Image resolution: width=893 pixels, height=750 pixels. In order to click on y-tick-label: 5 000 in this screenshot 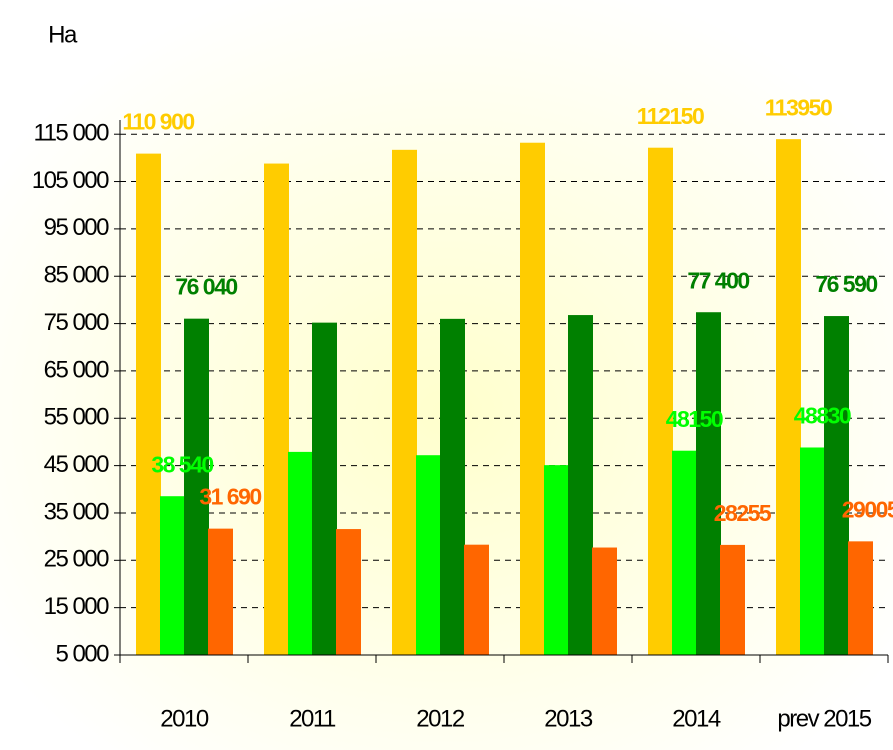, I will do `click(82, 653)`.